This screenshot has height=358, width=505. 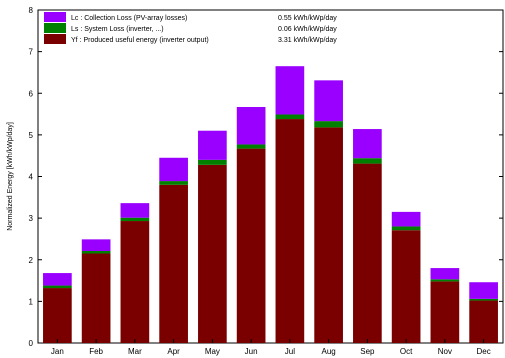 What do you see at coordinates (31, 301) in the screenshot?
I see `y-tick-label: 1` at bounding box center [31, 301].